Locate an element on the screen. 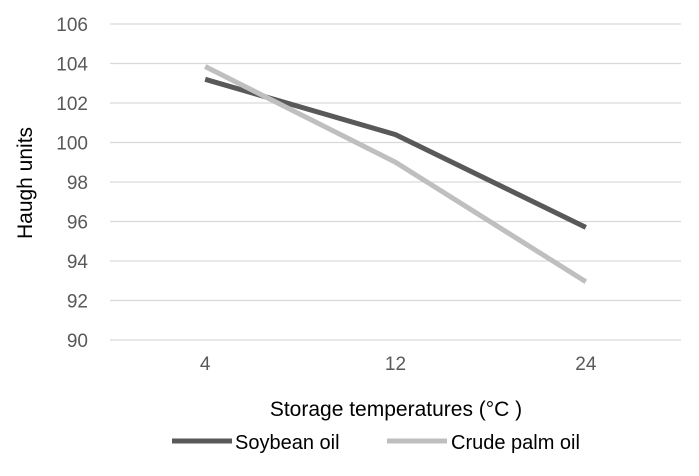 Image resolution: width=699 pixels, height=476 pixels. x-tick-label: 4 is located at coordinates (205, 364).